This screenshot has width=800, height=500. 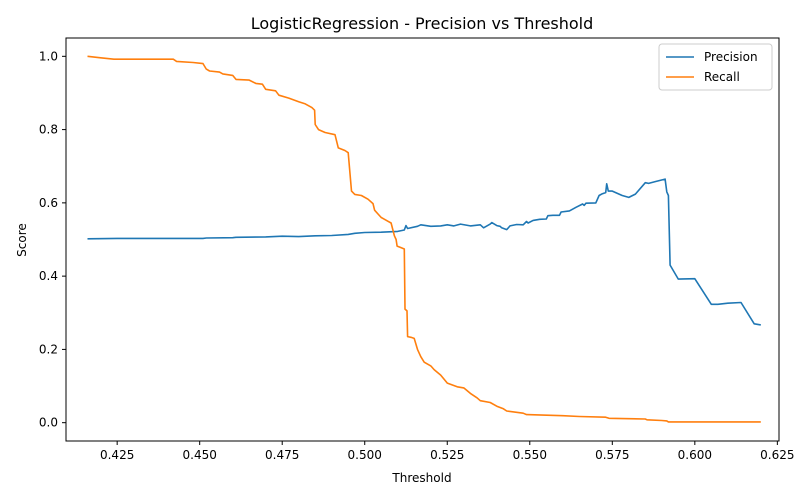 I want to click on x-tick-label: 0.550, so click(x=530, y=455).